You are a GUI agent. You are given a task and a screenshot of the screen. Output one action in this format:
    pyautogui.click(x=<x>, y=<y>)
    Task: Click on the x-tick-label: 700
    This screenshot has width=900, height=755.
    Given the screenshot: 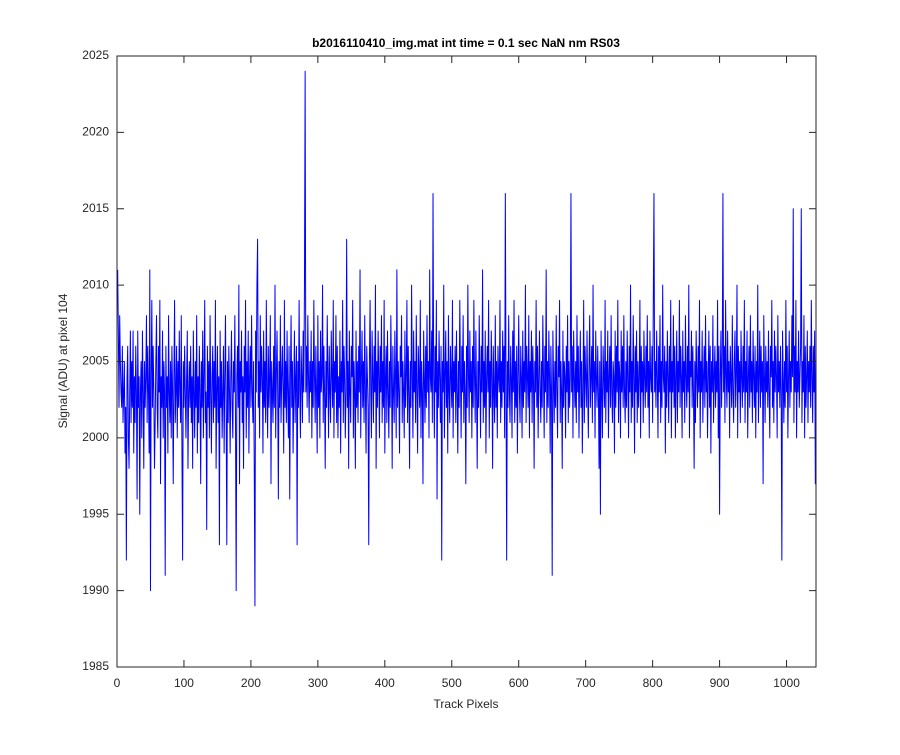 What is the action you would take?
    pyautogui.click(x=586, y=683)
    